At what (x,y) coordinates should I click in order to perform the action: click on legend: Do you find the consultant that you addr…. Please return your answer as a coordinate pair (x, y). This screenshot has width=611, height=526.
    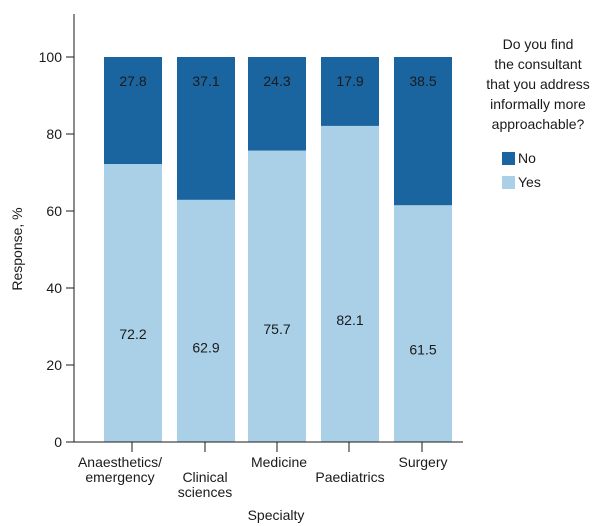
    Looking at the image, I should click on (538, 114).